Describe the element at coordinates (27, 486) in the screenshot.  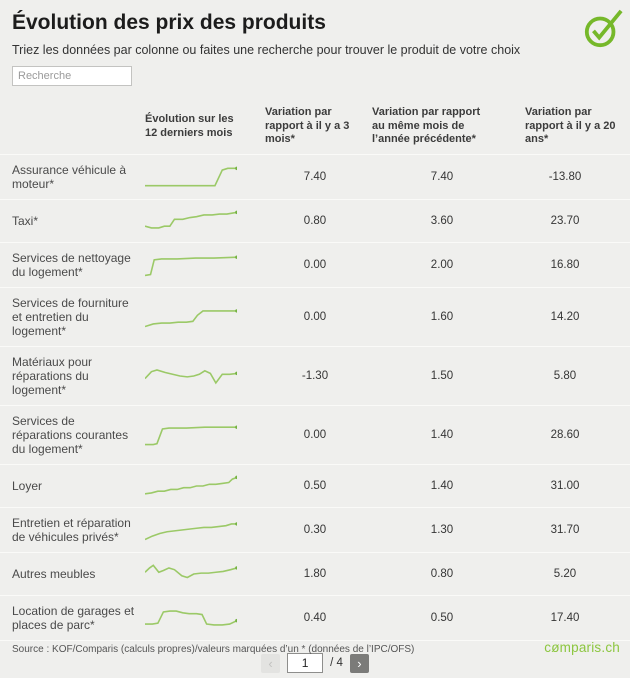
I see `product-name: Loyer` at that location.